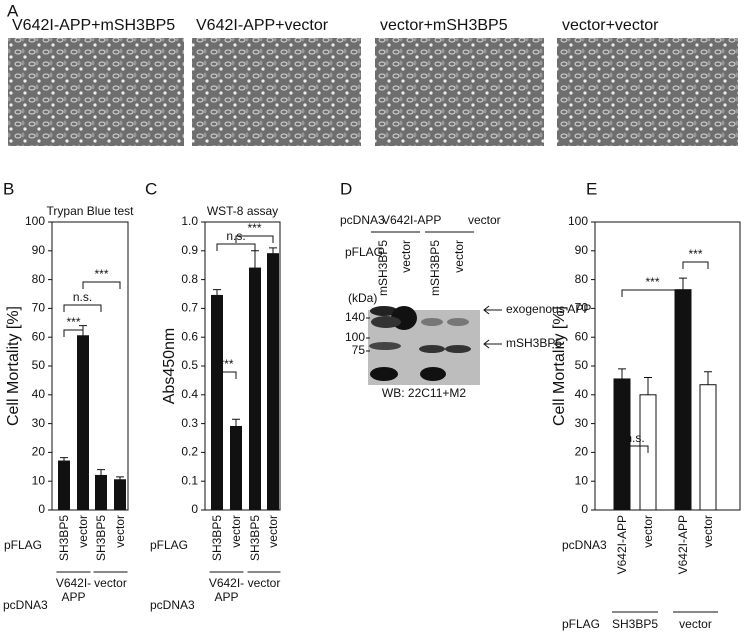 This screenshot has width=745, height=632. What do you see at coordinates (492, 310) in the screenshot?
I see `arrow` at bounding box center [492, 310].